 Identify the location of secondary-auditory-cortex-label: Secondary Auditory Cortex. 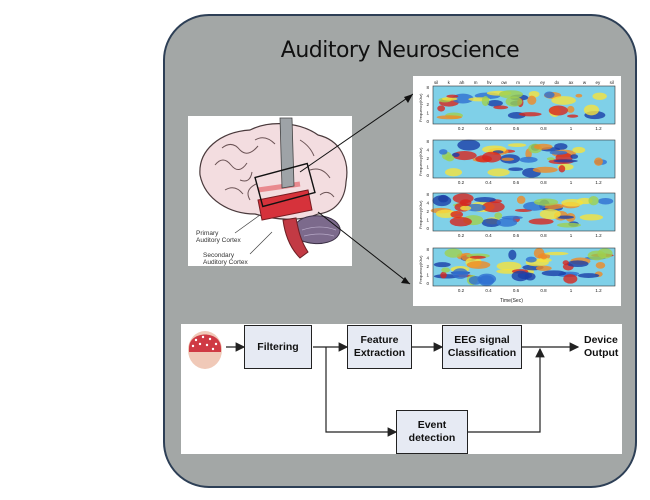
(225, 259).